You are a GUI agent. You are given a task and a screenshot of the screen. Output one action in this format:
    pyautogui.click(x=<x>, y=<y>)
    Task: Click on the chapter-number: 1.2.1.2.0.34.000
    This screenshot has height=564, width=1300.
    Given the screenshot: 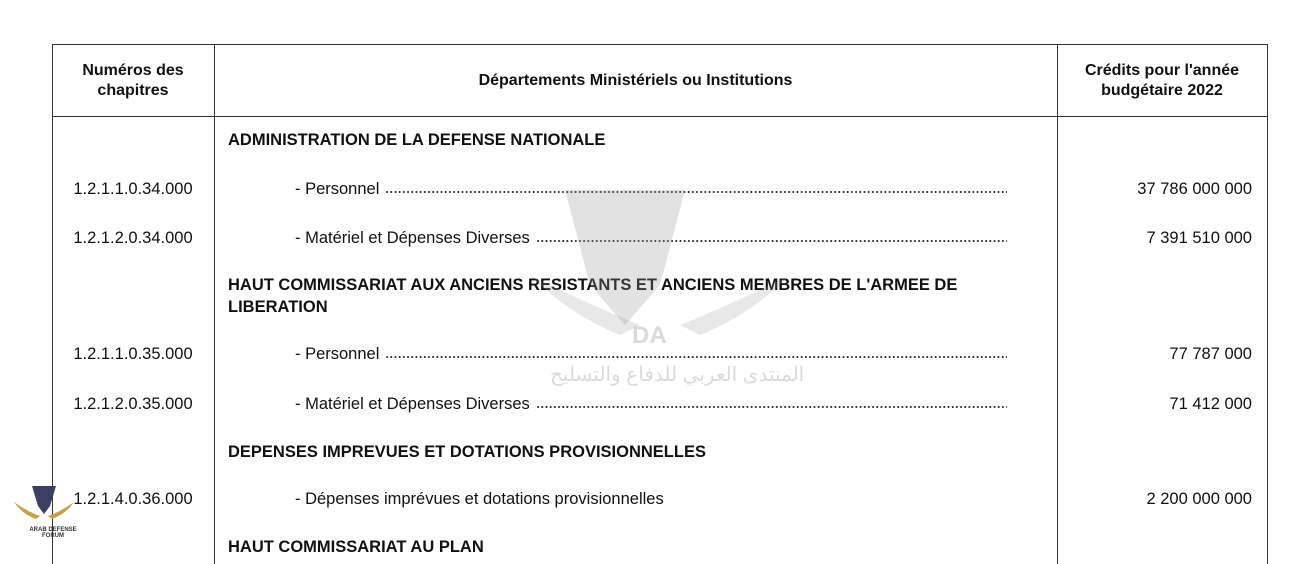 What is the action you would take?
    pyautogui.click(x=133, y=238)
    